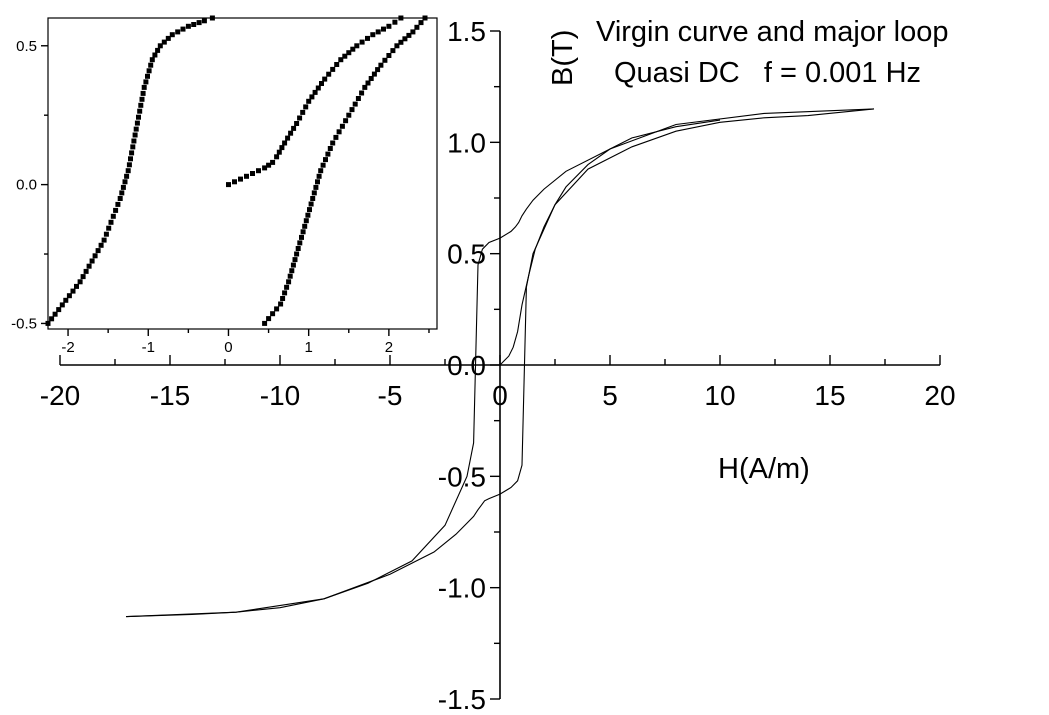 The image size is (1049, 715). Describe the element at coordinates (390, 395) in the screenshot. I see `x-tick-label: -5` at that location.